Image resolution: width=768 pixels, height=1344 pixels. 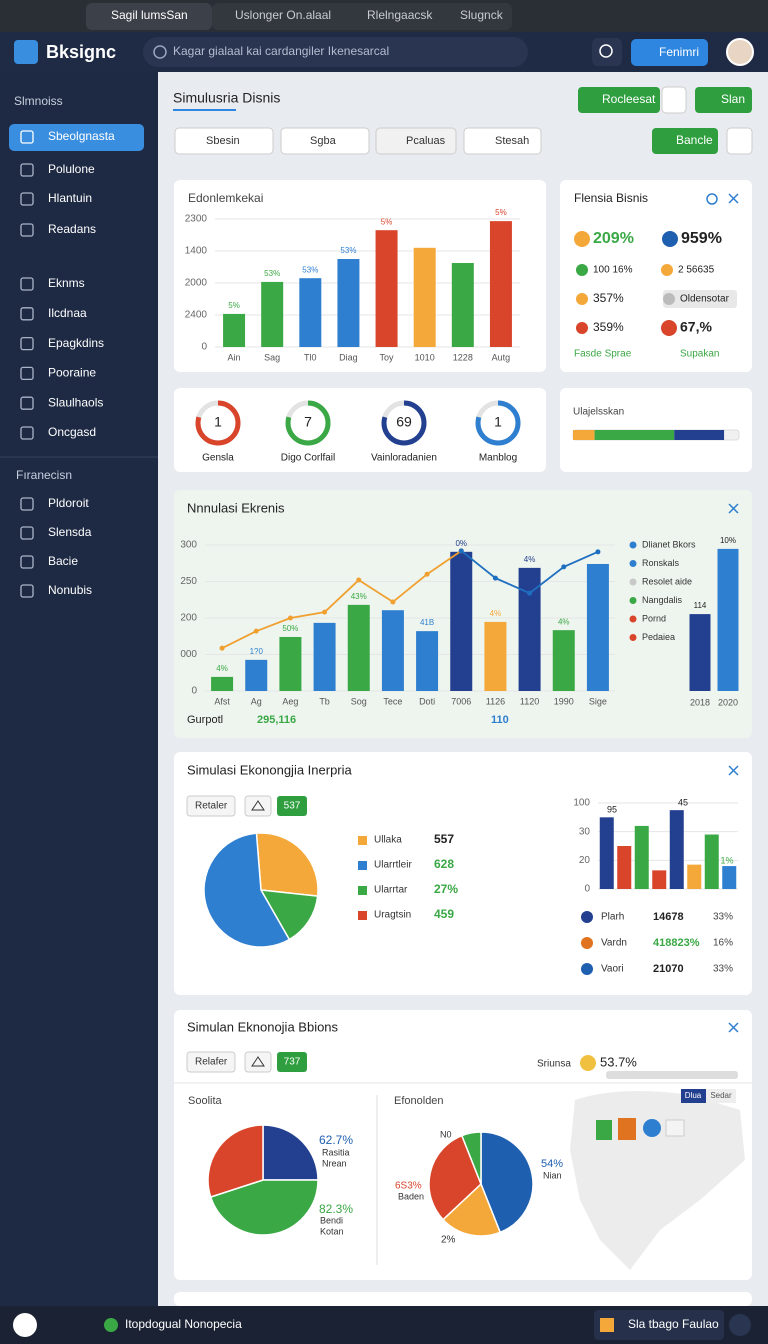 What do you see at coordinates (448, 1240) in the screenshot?
I see `pie-label: 2%` at bounding box center [448, 1240].